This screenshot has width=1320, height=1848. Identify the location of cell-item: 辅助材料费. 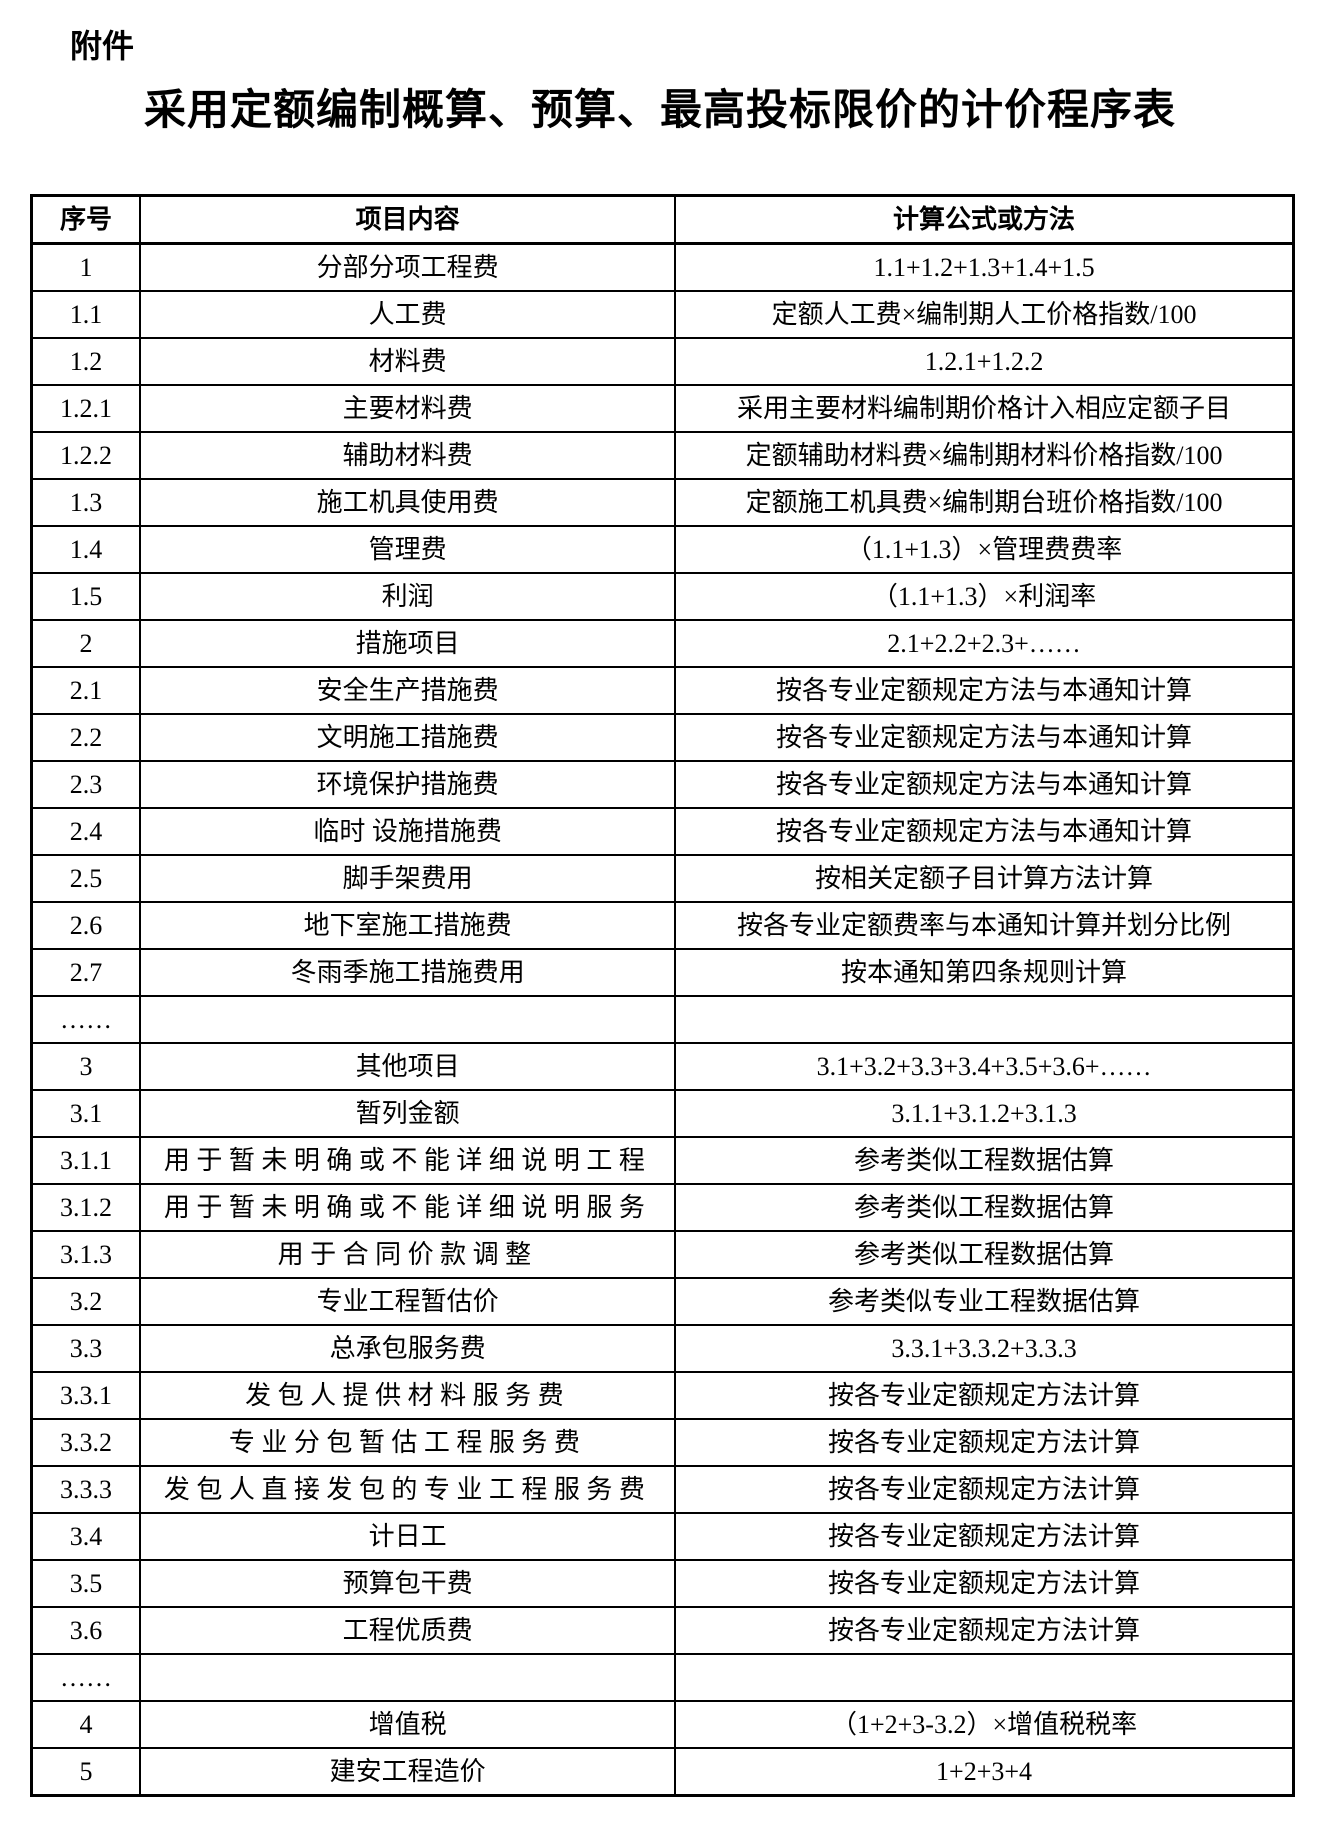
(408, 456).